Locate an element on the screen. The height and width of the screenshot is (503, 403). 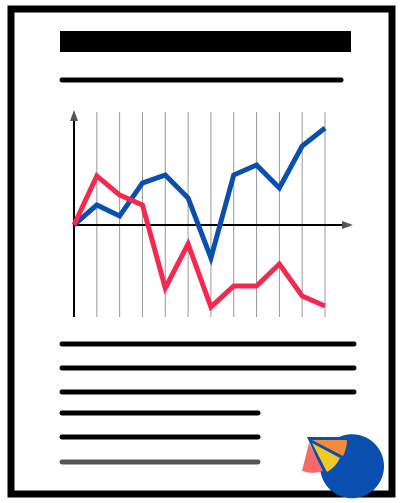
x-axis-arrow is located at coordinates (347, 225).